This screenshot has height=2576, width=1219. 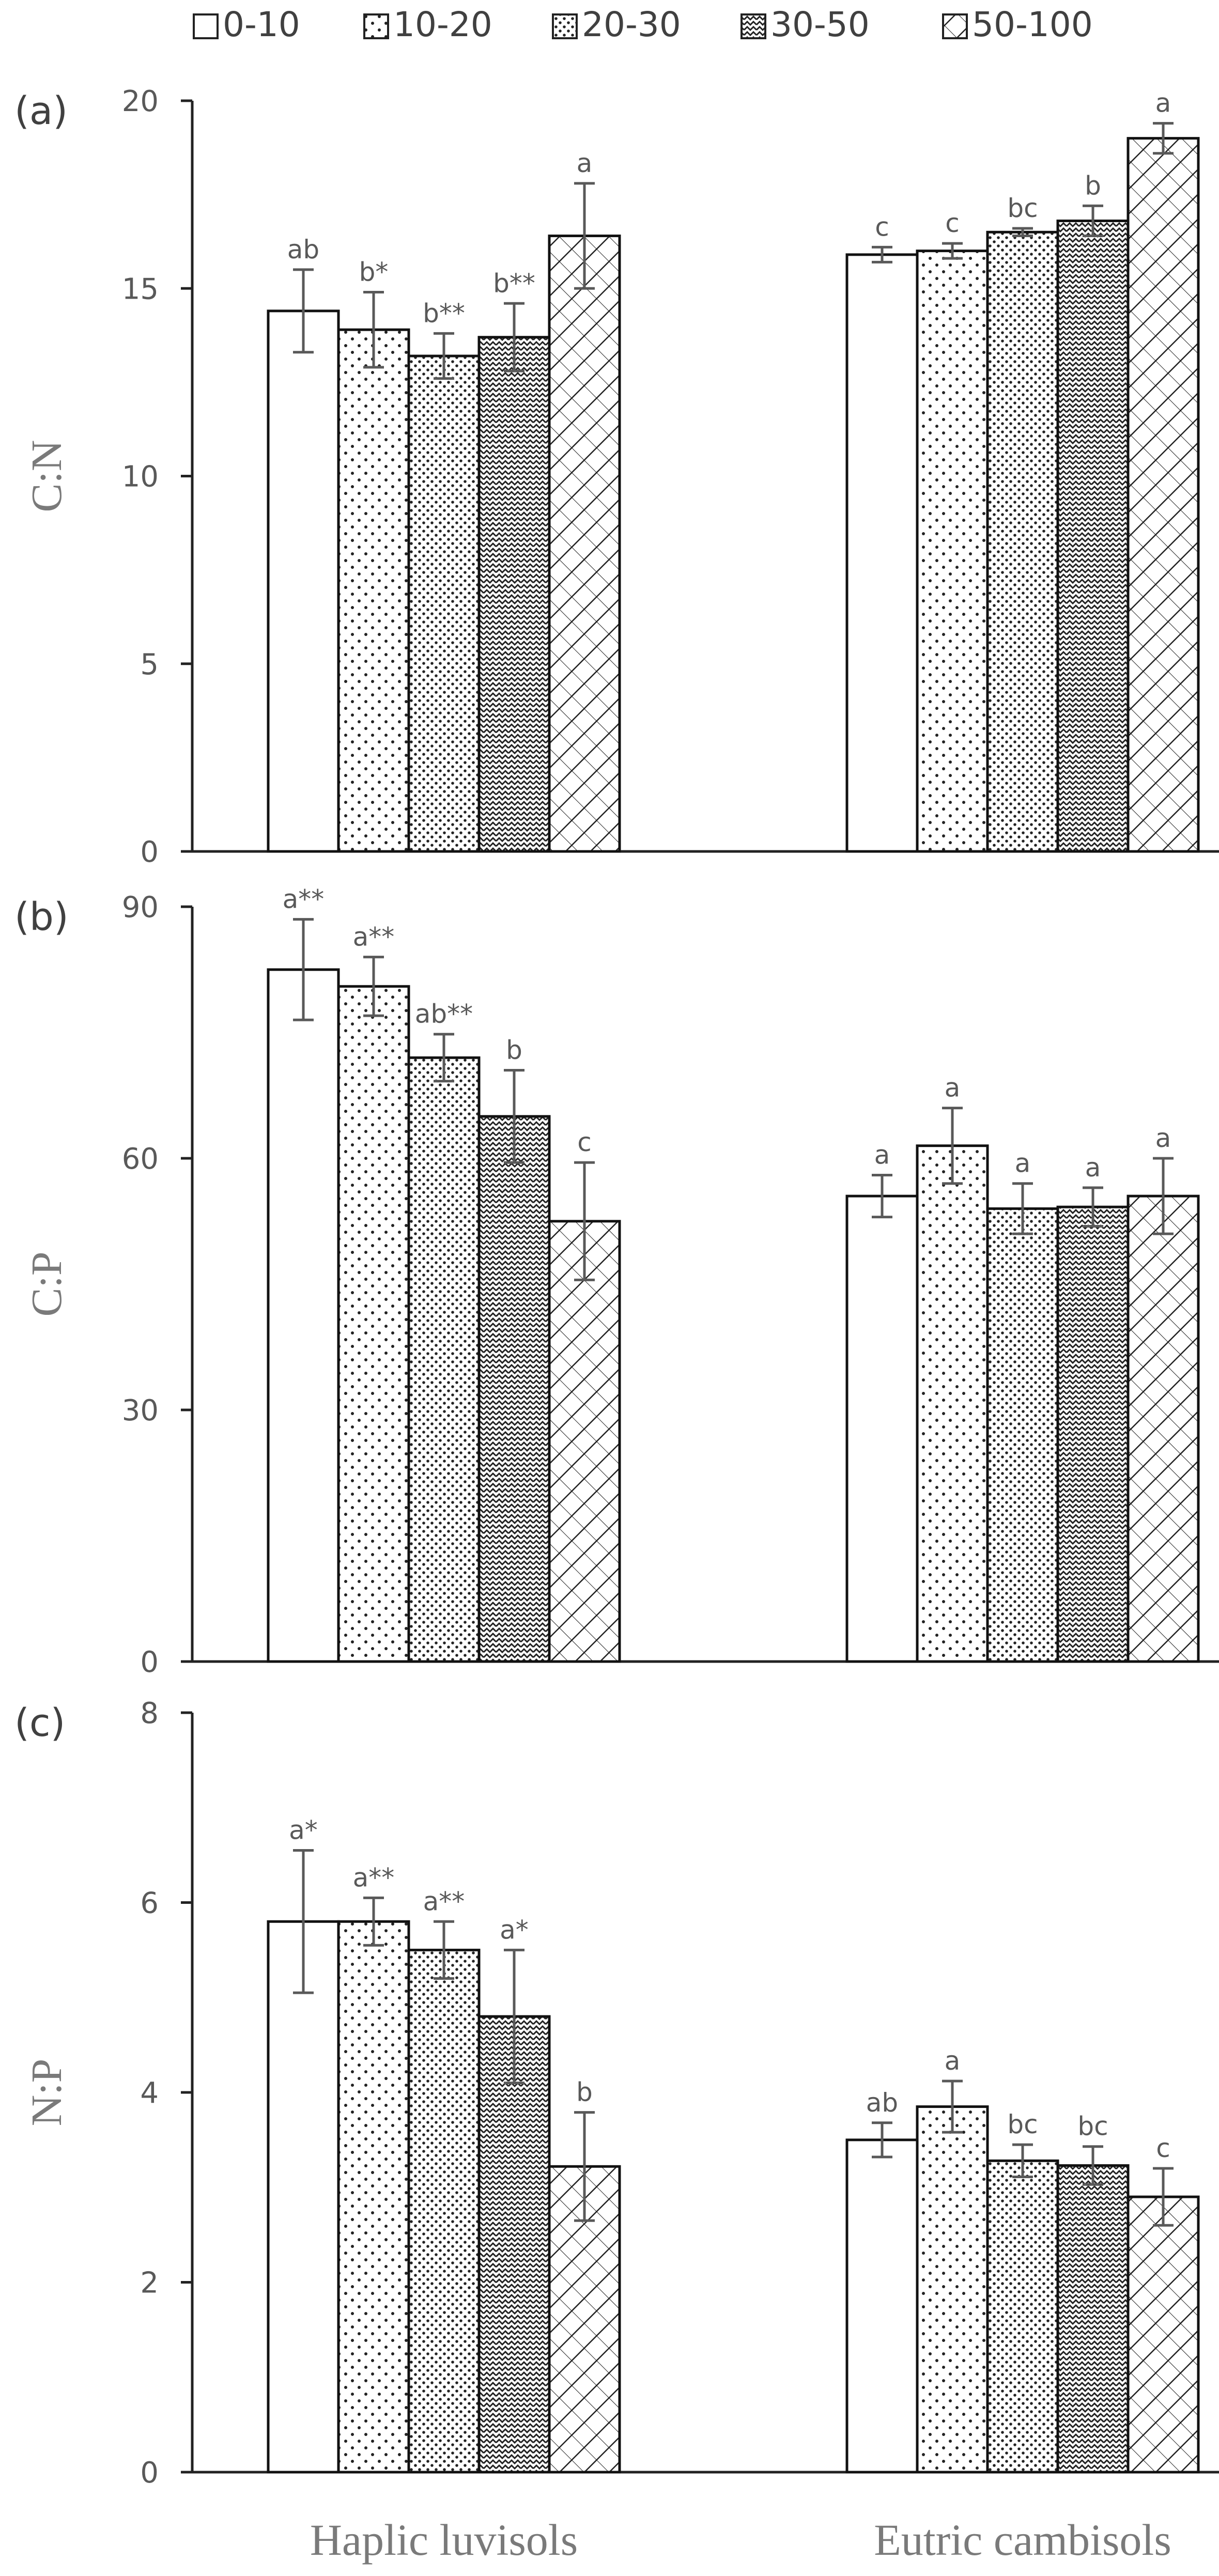 I want to click on legend-entry: 10-20, so click(x=427, y=24).